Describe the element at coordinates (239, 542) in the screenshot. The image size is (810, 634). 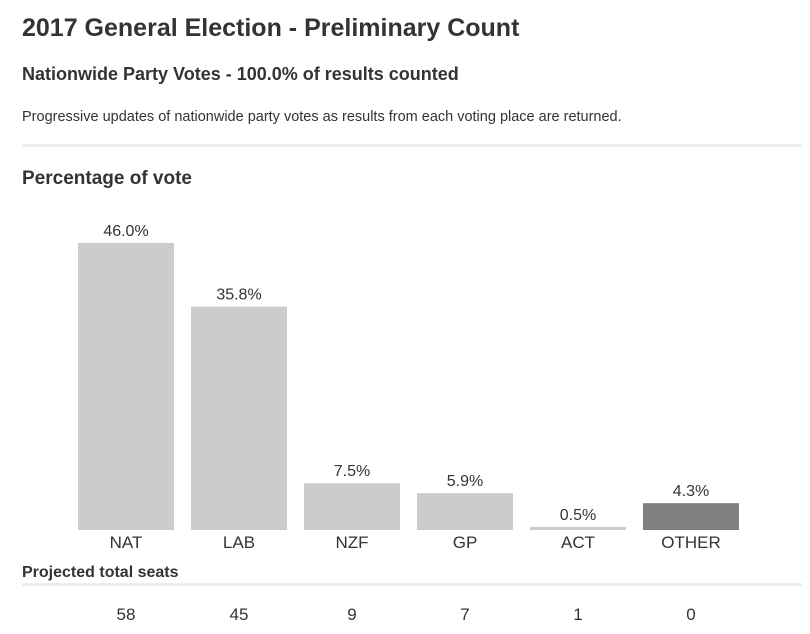
I see `tick-label-lab: LAB` at that location.